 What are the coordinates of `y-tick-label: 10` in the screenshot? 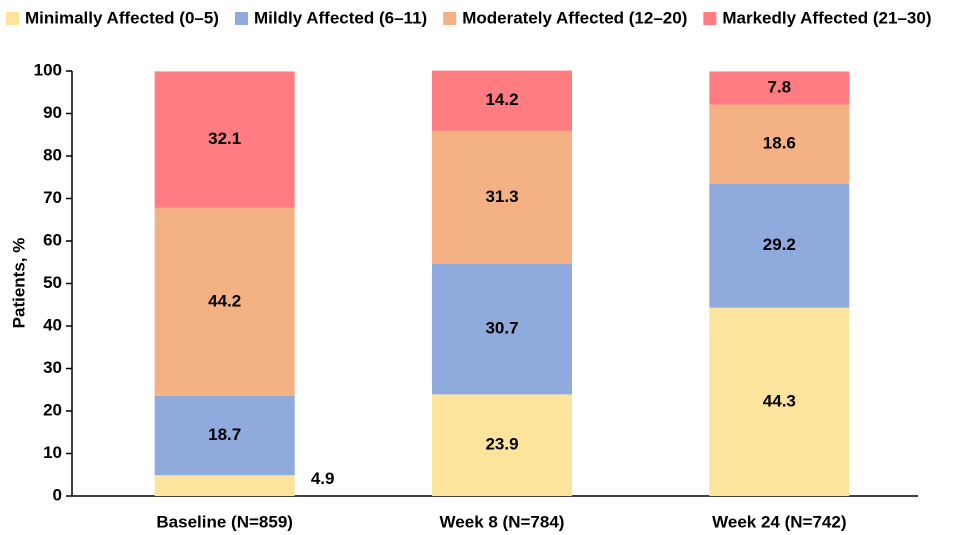 It's located at (52, 452).